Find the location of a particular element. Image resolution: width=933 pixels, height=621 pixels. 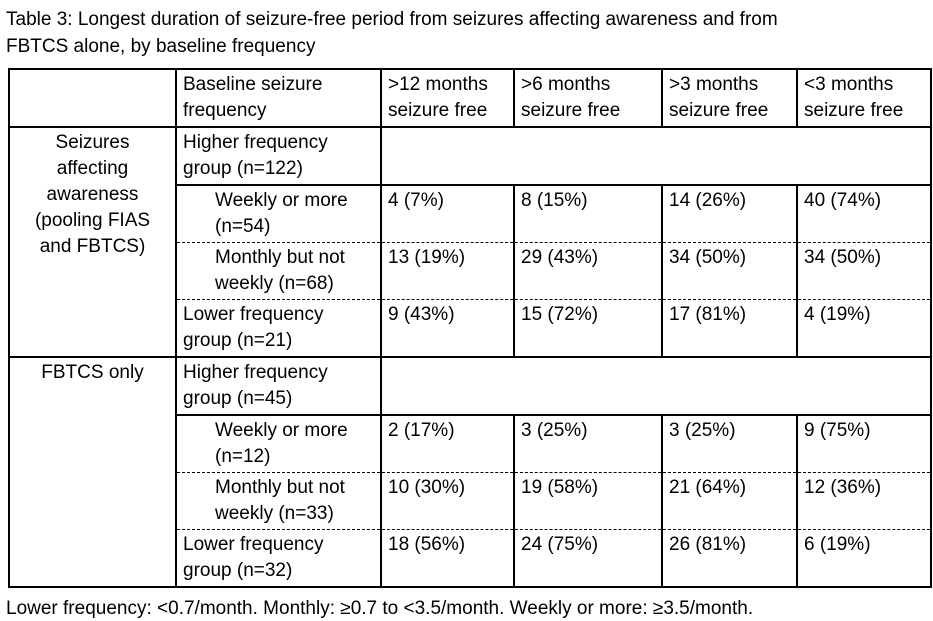

data-cell: 4 (7%) is located at coordinates (447, 214).